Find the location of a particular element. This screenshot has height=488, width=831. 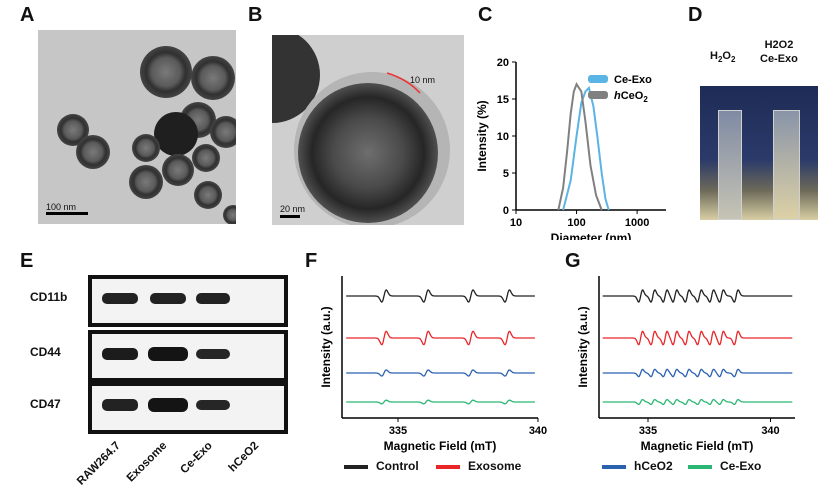

legend-item-hceo2: hCeO2 is located at coordinates (637, 466).